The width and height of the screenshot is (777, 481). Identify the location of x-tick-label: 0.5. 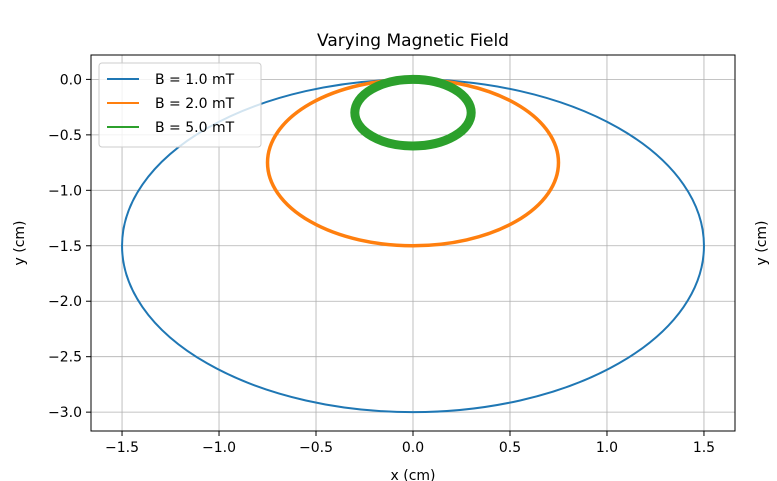
(510, 448).